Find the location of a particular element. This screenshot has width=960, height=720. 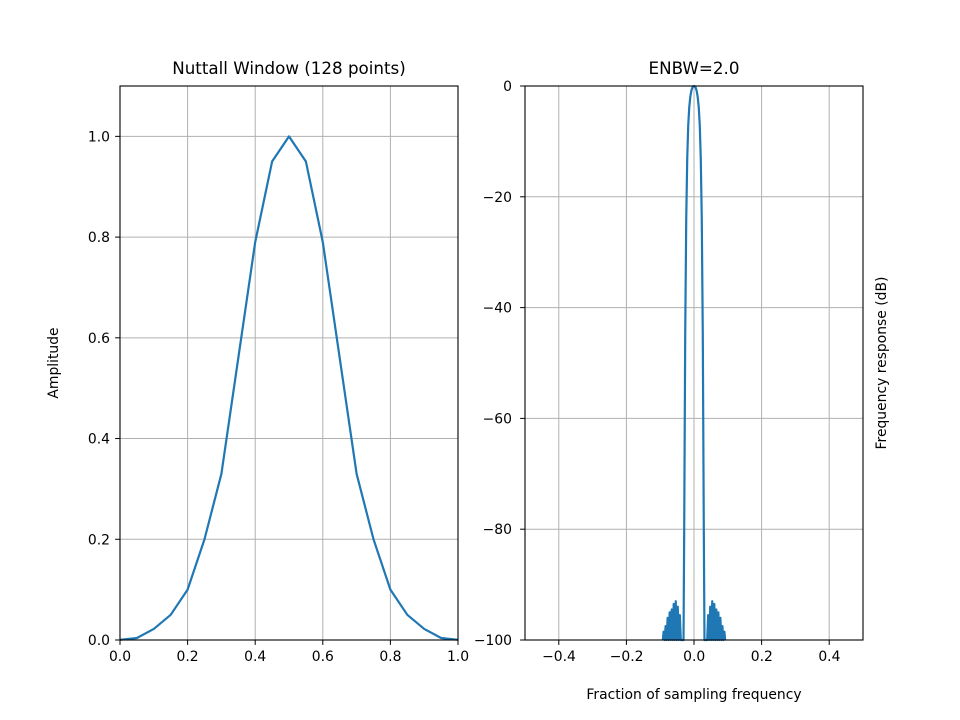

response-x-tick-label: 0.0 is located at coordinates (694, 657).